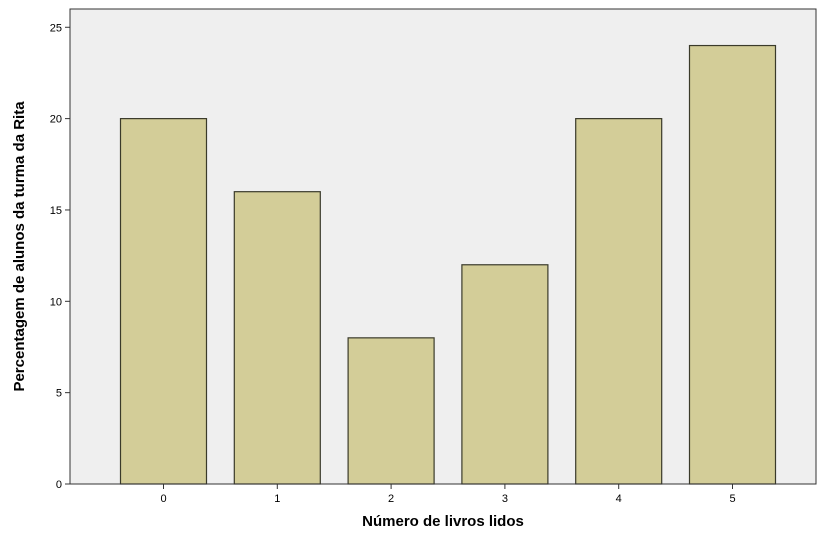 The image size is (818, 536). I want to click on x-axis-title: Número de livros lidos, so click(443, 521).